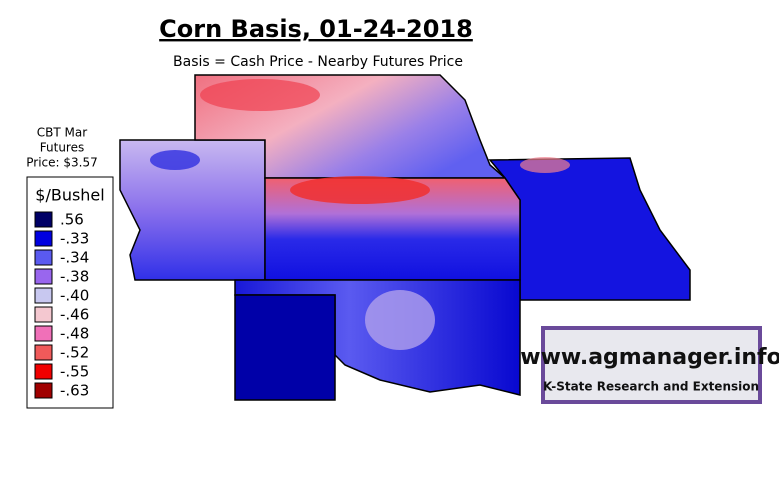 The image size is (779, 485). Describe the element at coordinates (74, 239) in the screenshot. I see `legend-label: -.33` at that location.